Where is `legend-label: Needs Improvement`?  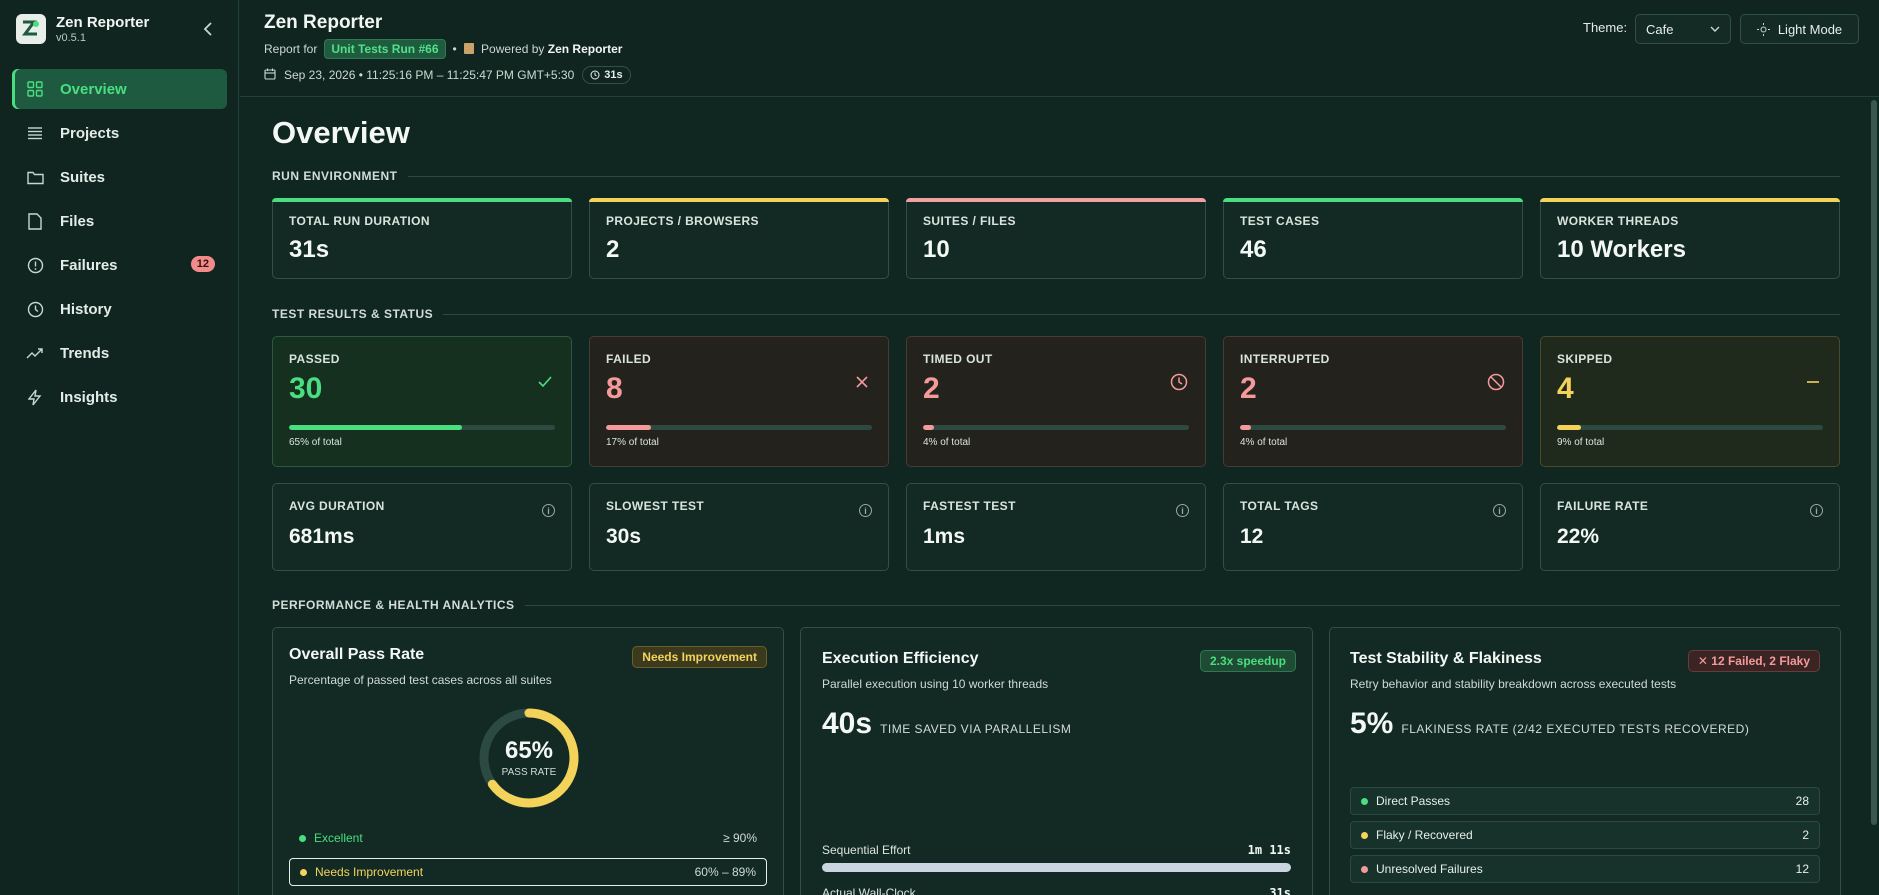 legend-label: Needs Improvement is located at coordinates (369, 872).